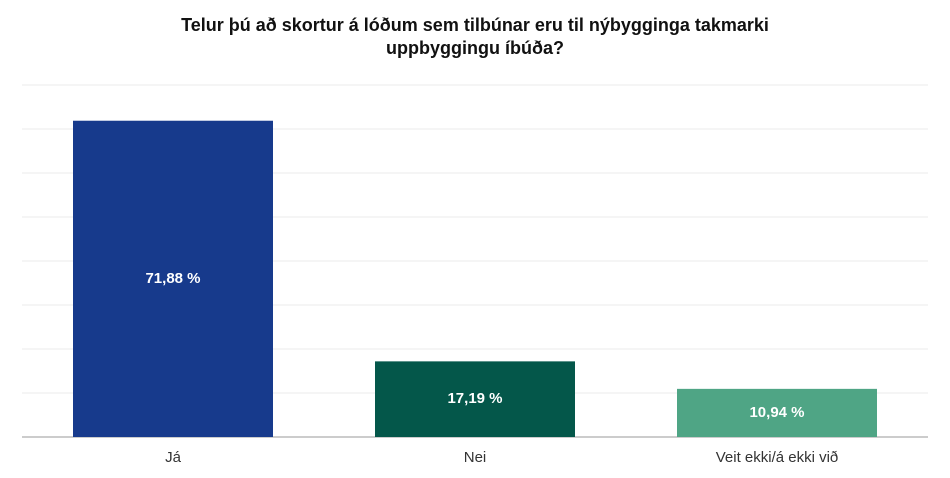  I want to click on x-tick-label: Veit ekki/á ekki við, so click(777, 457).